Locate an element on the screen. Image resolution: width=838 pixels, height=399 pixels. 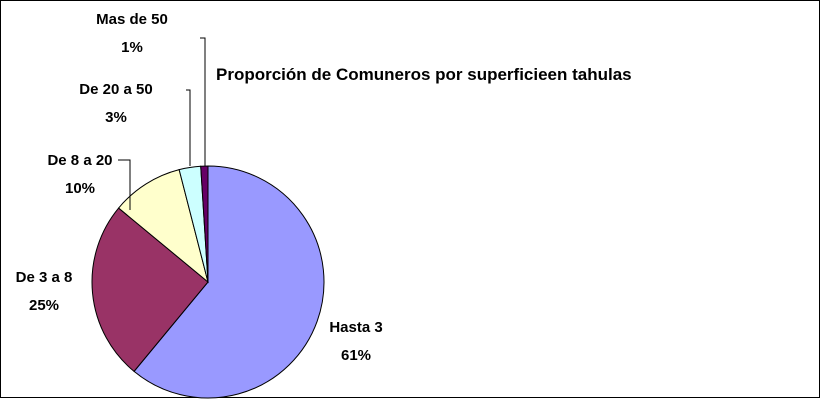
slice-category-label: De 3 a 8 is located at coordinates (44, 277).